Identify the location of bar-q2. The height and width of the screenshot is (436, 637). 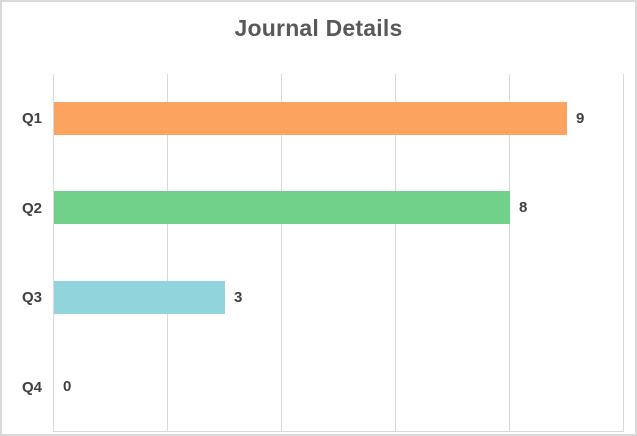
(282, 208).